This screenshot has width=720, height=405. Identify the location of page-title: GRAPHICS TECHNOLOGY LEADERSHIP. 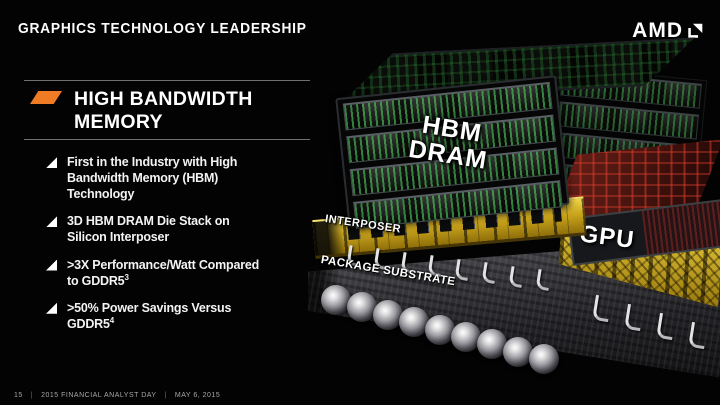
(162, 28).